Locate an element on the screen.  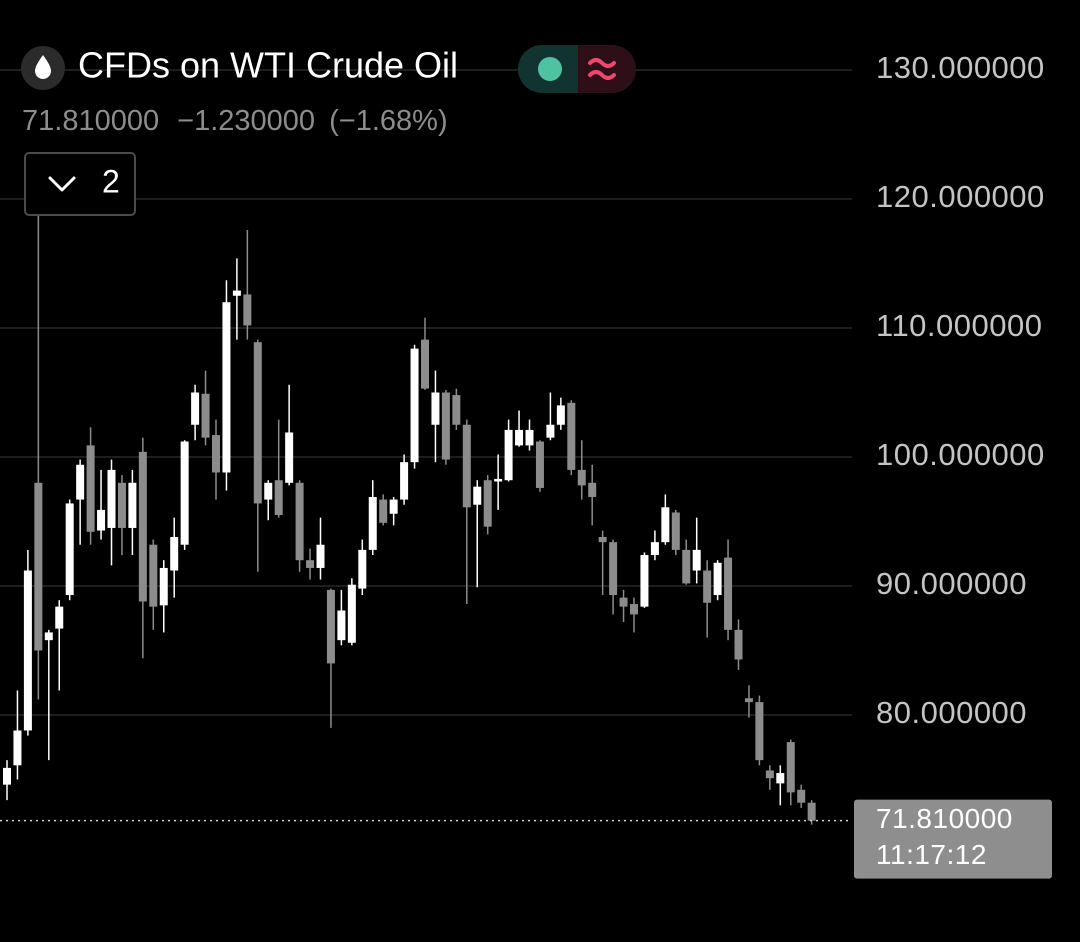
last-price-badge is located at coordinates (953, 839).